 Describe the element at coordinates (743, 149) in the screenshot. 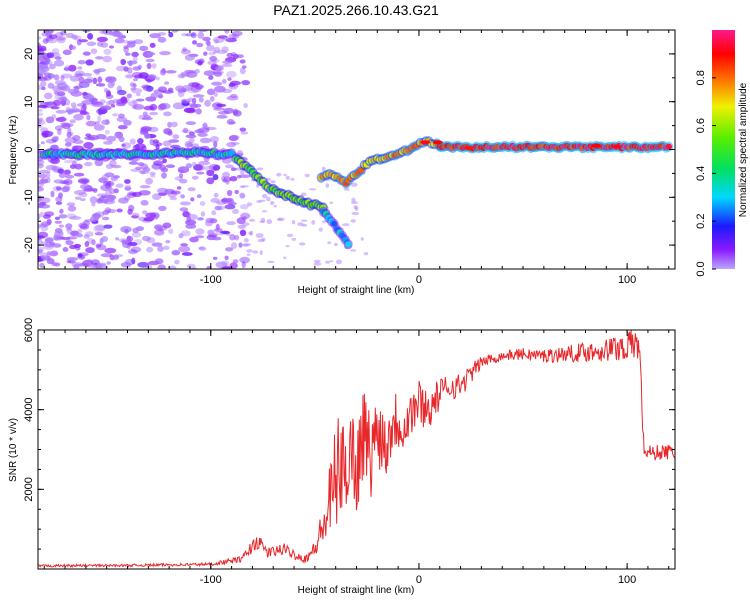

I see `colorbar-label: Normalized spectral amplitude` at that location.